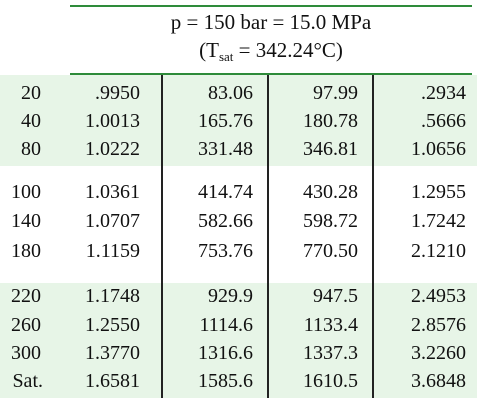 This screenshot has width=477, height=400. What do you see at coordinates (438, 192) in the screenshot?
I see `entropy-cell: 1.2955` at bounding box center [438, 192].